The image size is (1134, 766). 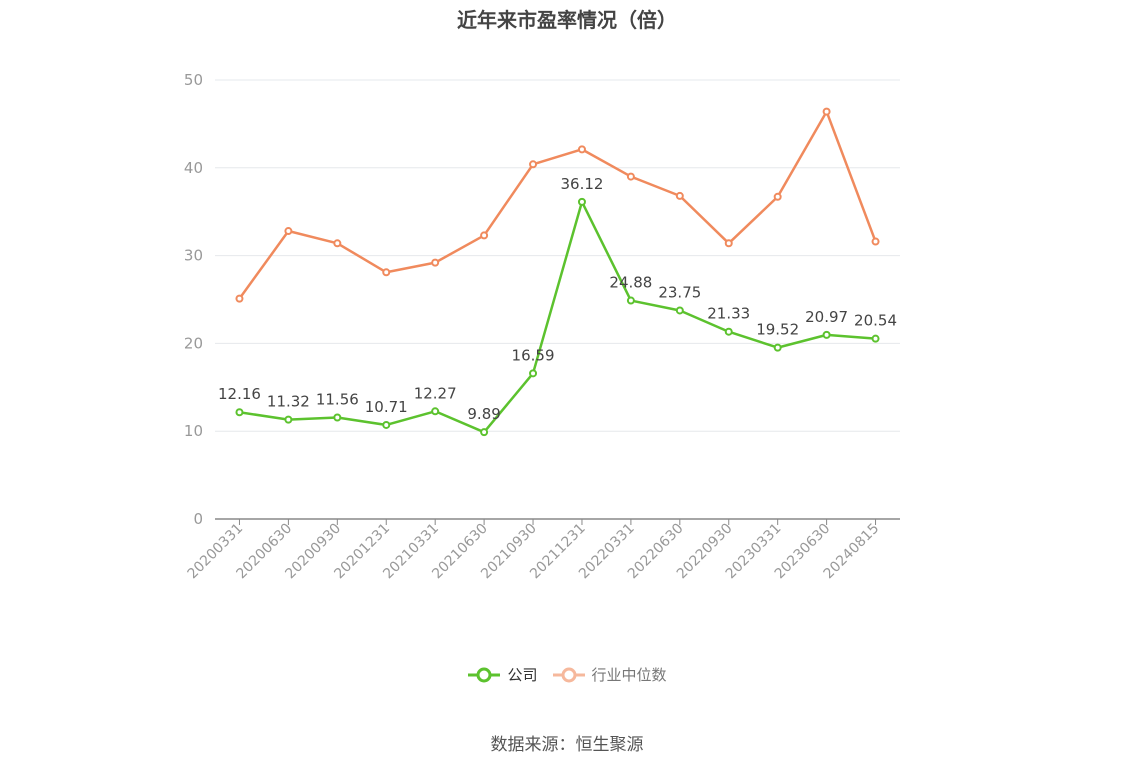 What do you see at coordinates (630, 283) in the screenshot?
I see `data-label-company: 24.88` at bounding box center [630, 283].